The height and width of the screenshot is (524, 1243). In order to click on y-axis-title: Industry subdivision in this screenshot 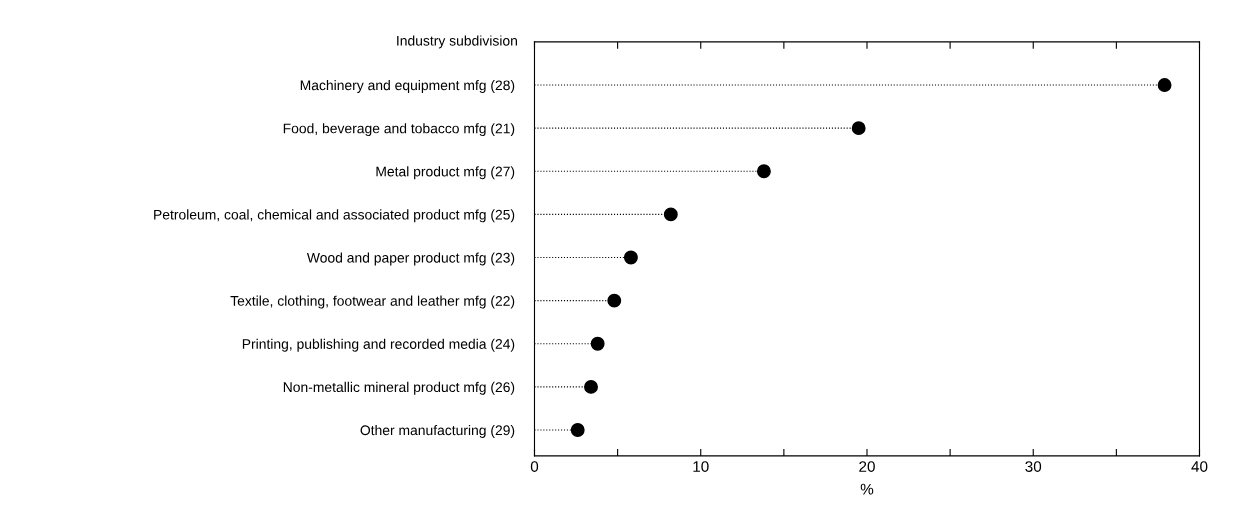, I will do `click(457, 42)`.